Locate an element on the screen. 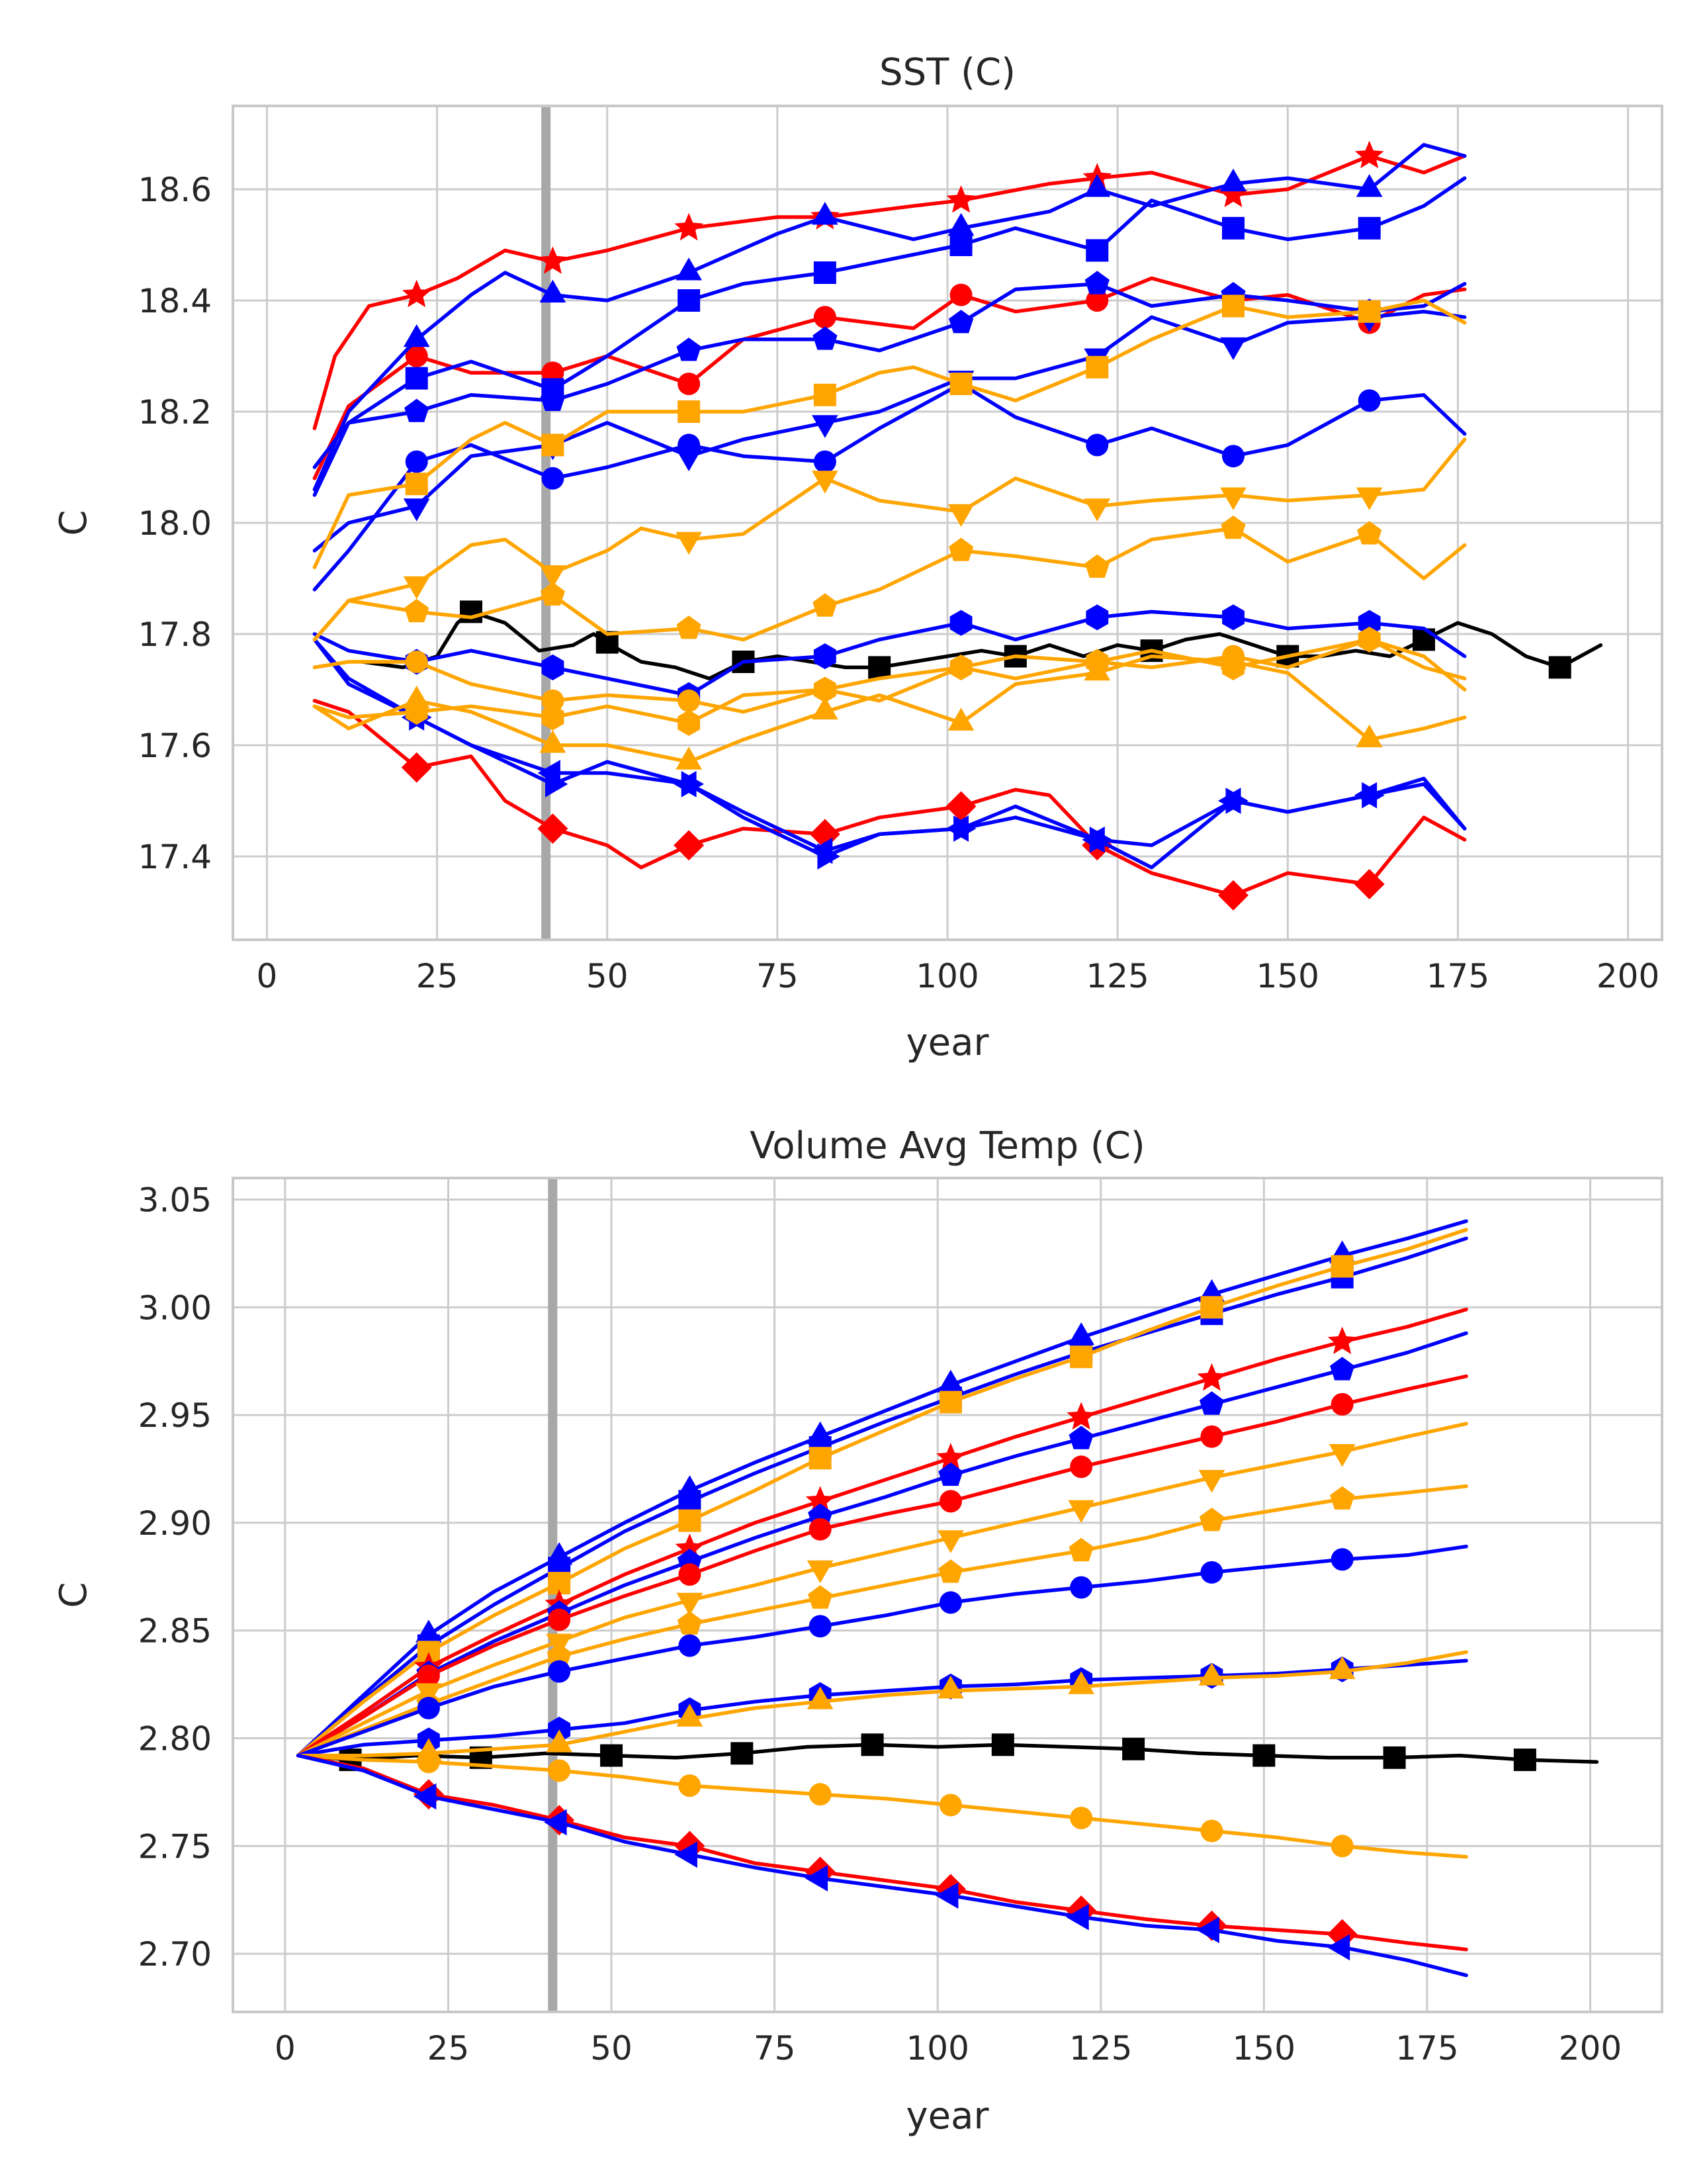 The image size is (1707, 2184). volume-avg-temp-y-tick-labels: 2.70 2.75 2.80 2.85 2.90 2.95 3.00 3.05 is located at coordinates (175, 1578).